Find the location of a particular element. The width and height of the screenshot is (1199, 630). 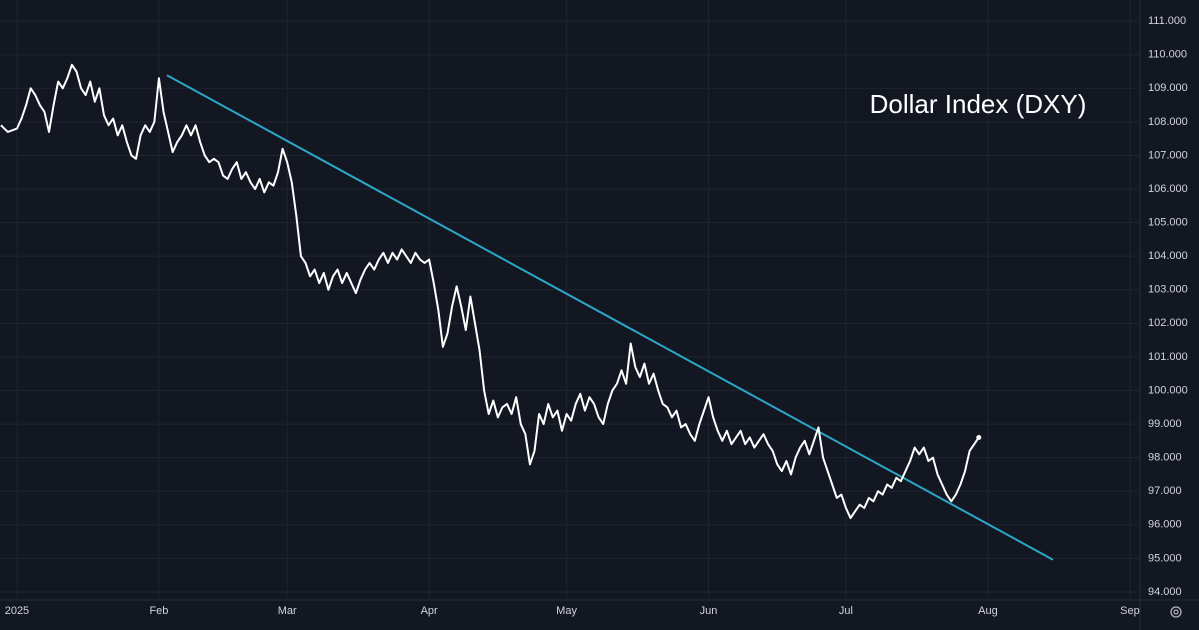

y-tick-label: 99.000 is located at coordinates (1165, 424).